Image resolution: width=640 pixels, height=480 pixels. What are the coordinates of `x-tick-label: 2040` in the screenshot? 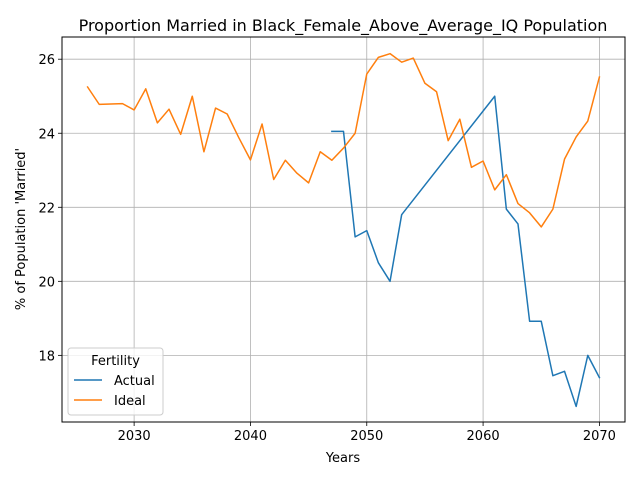 It's located at (250, 436).